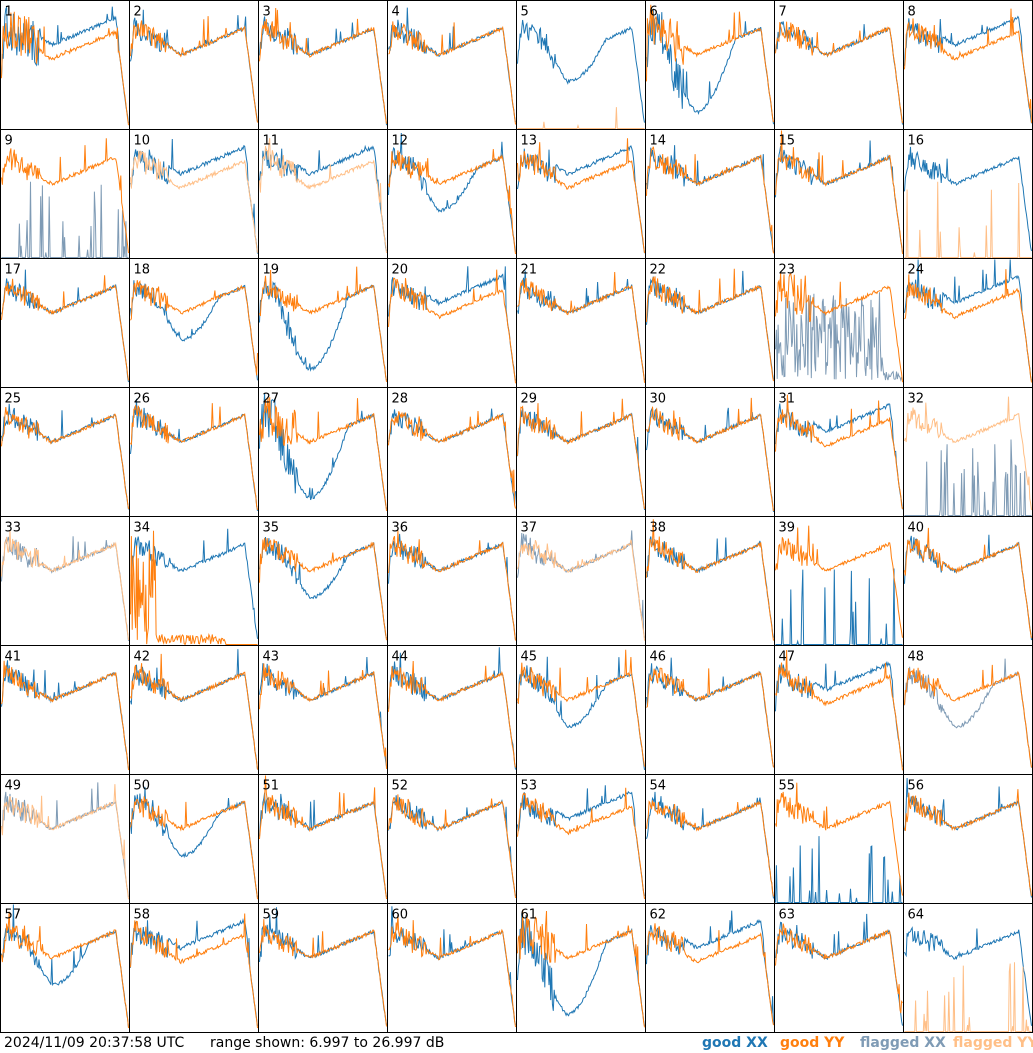 Image resolution: width=1033 pixels, height=1053 pixels. Describe the element at coordinates (194, 194) in the screenshot. I see `panel-10: 10` at that location.